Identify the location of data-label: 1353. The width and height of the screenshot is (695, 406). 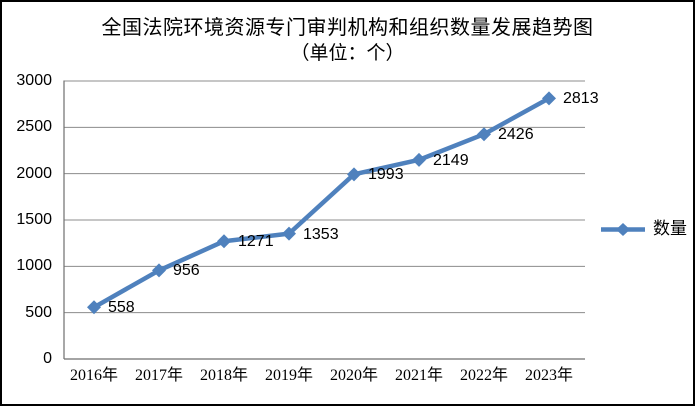
(321, 234).